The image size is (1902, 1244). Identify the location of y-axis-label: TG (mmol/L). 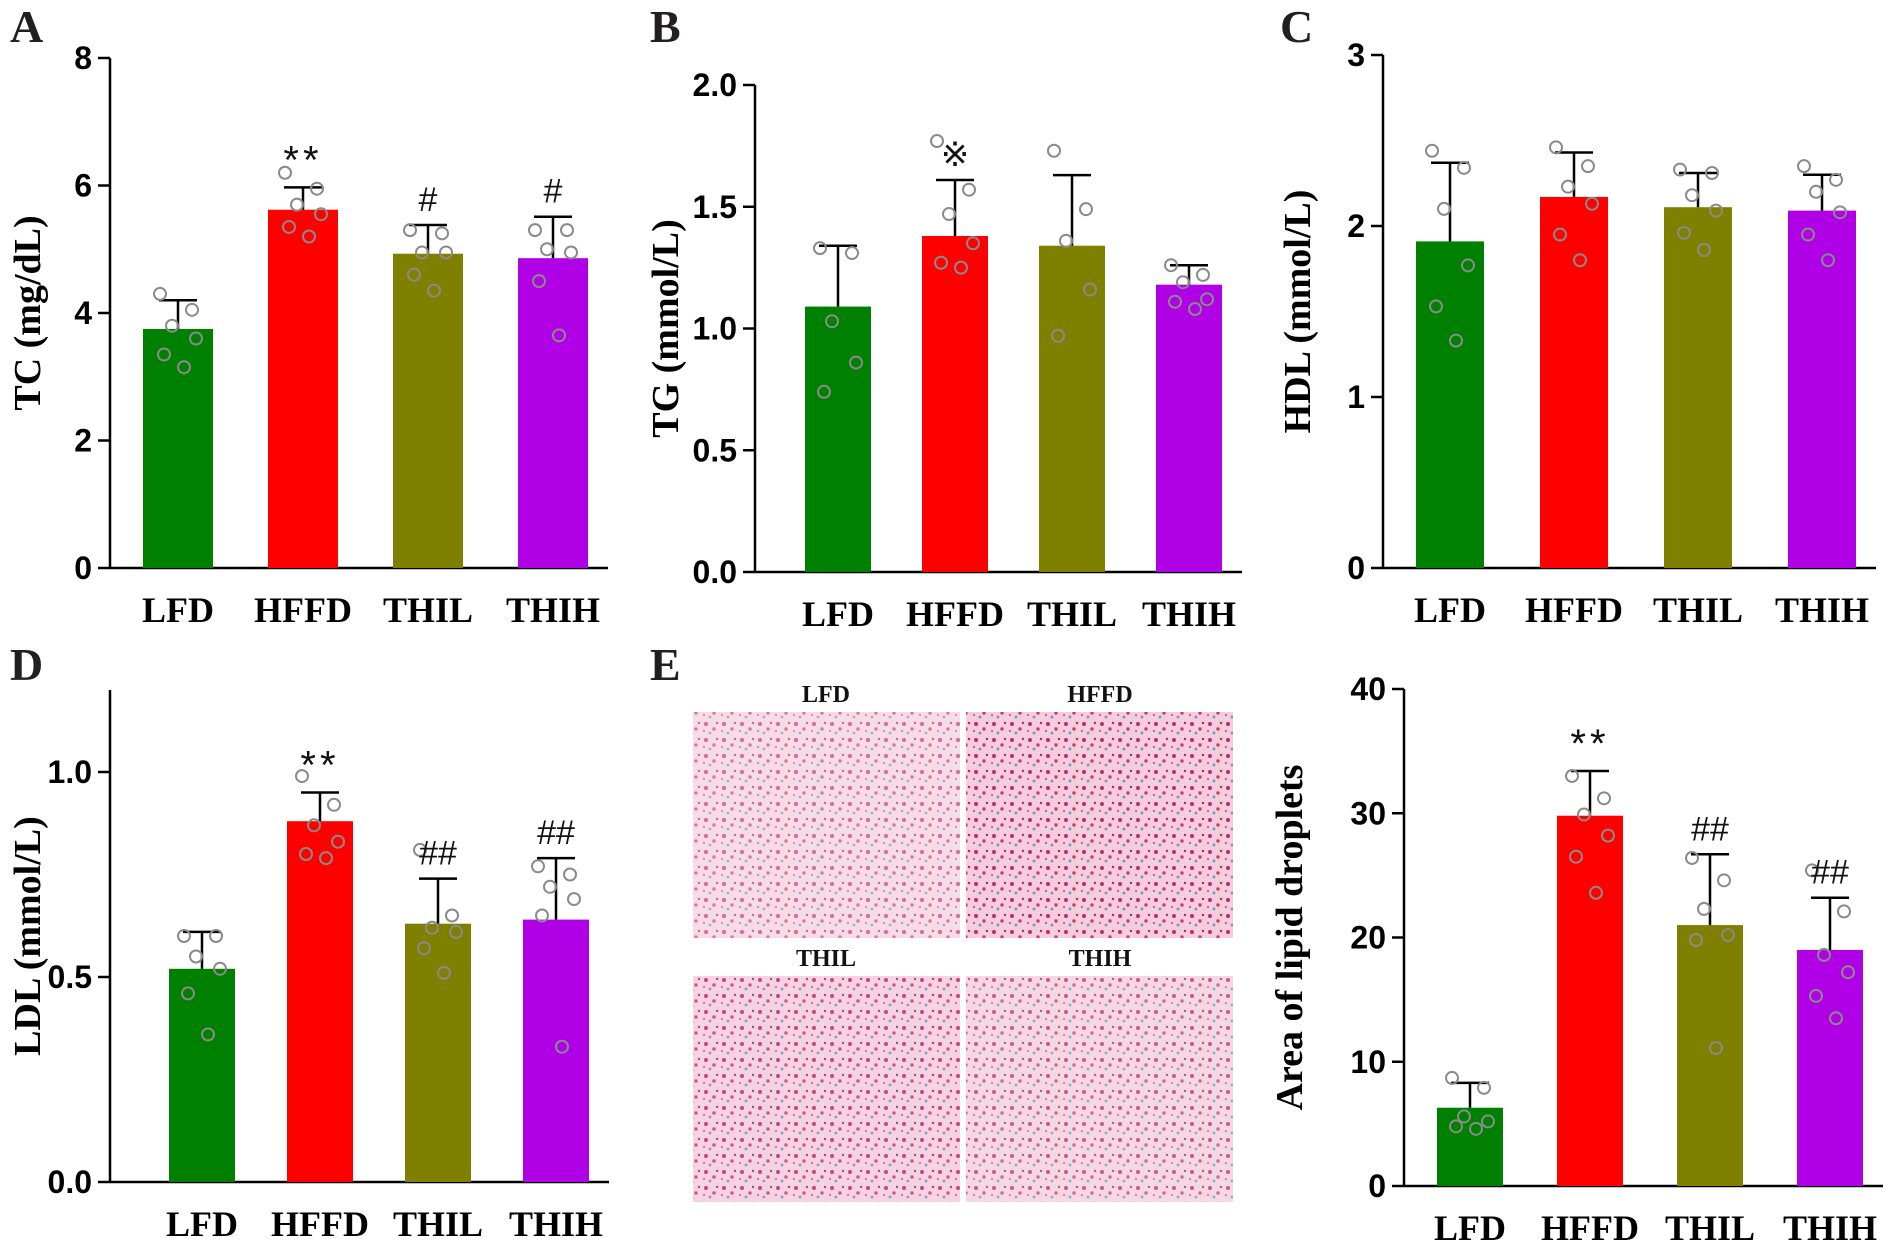
(666, 328).